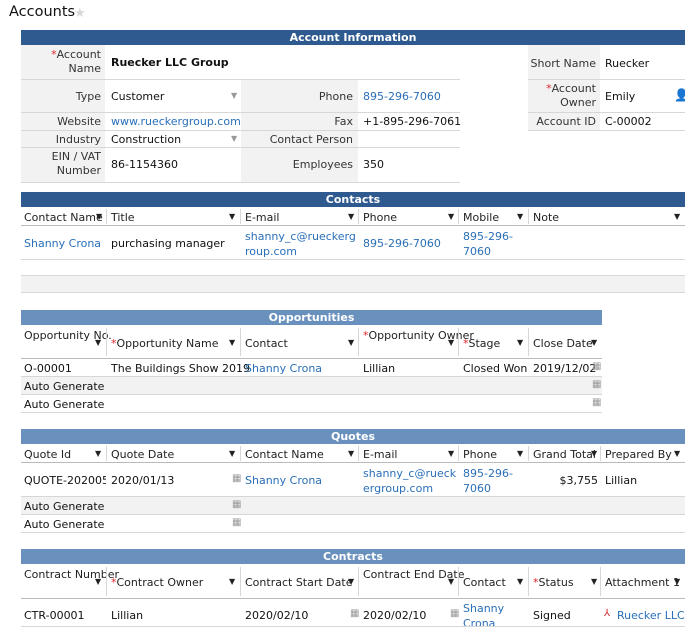  I want to click on col-contract-start-date: Contract Start Date, so click(299, 582).